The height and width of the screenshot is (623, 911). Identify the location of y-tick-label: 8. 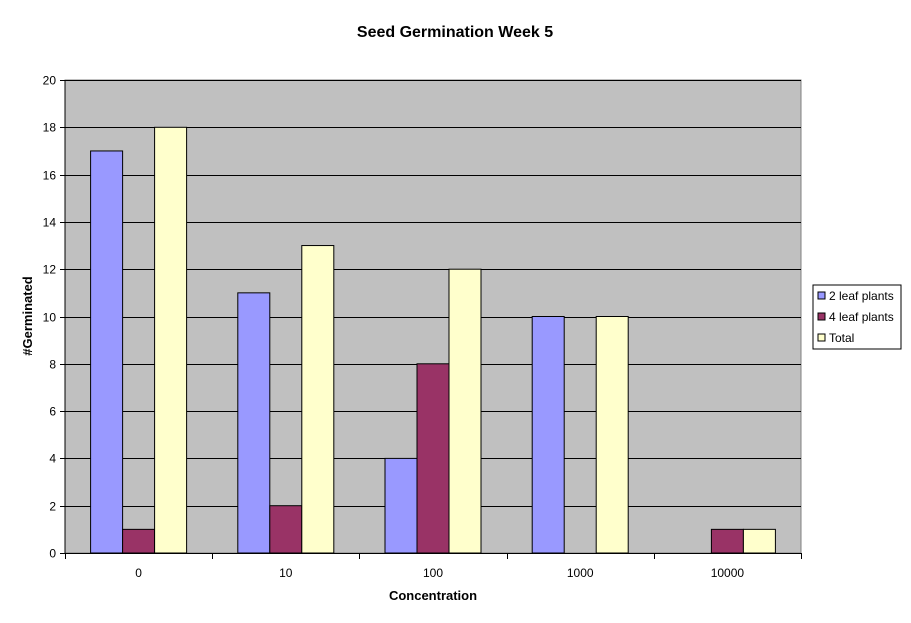
(52, 365).